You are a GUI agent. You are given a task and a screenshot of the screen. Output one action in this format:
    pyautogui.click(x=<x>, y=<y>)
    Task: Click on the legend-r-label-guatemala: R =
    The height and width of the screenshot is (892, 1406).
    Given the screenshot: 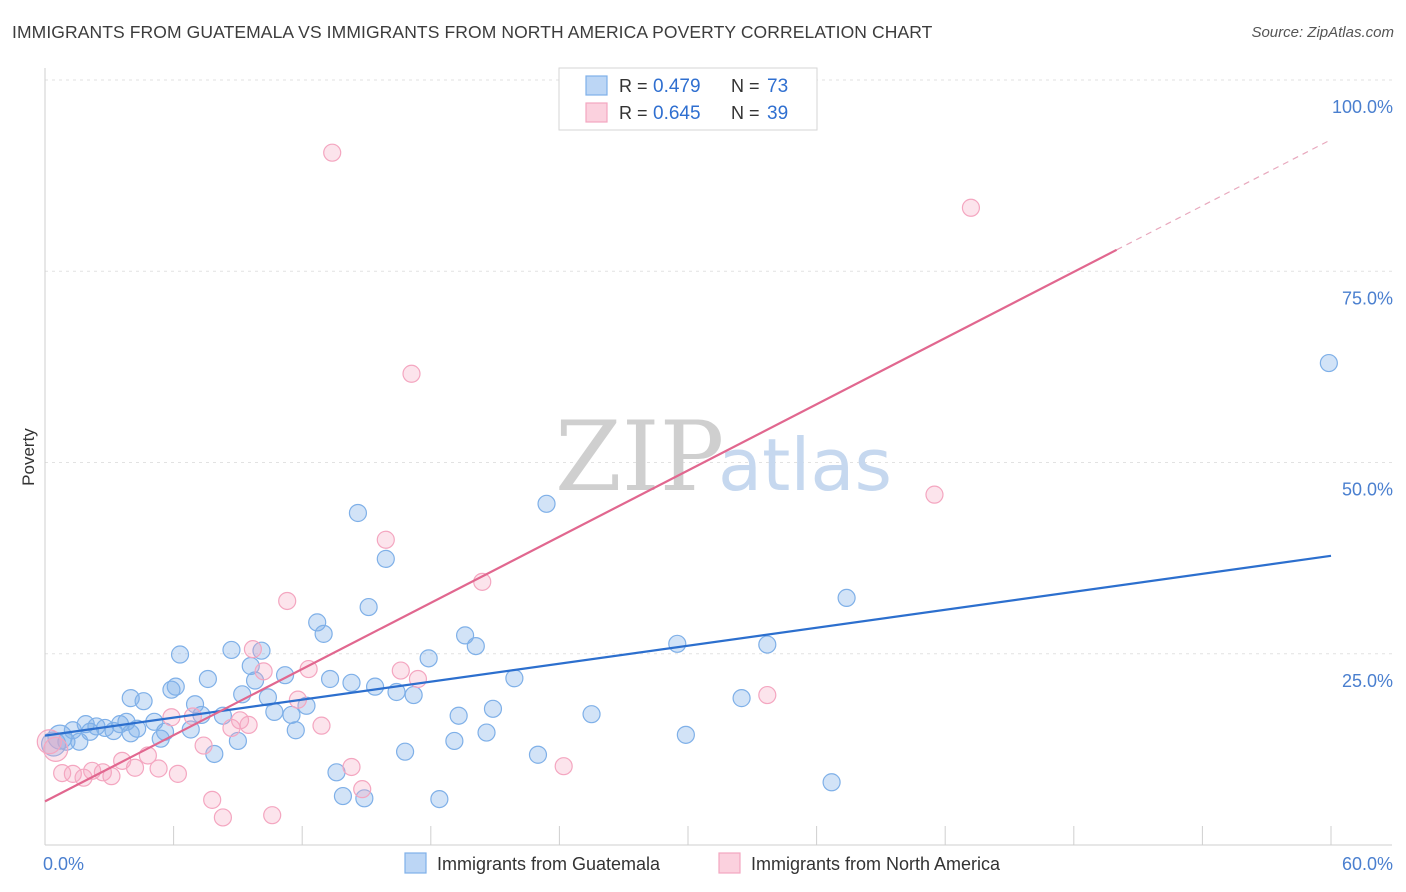 What is the action you would take?
    pyautogui.click(x=633, y=86)
    